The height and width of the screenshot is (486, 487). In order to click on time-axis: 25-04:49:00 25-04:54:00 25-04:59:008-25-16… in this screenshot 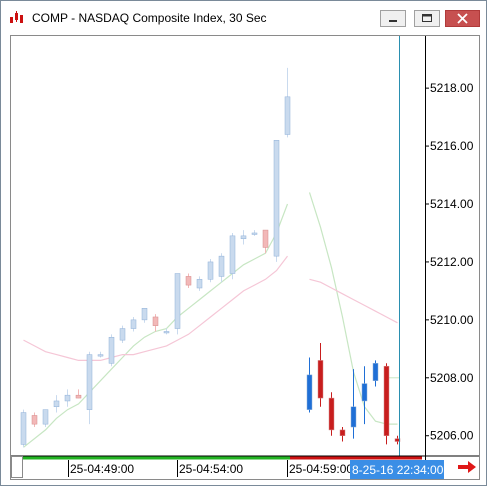, I will do `click(245, 467)`.